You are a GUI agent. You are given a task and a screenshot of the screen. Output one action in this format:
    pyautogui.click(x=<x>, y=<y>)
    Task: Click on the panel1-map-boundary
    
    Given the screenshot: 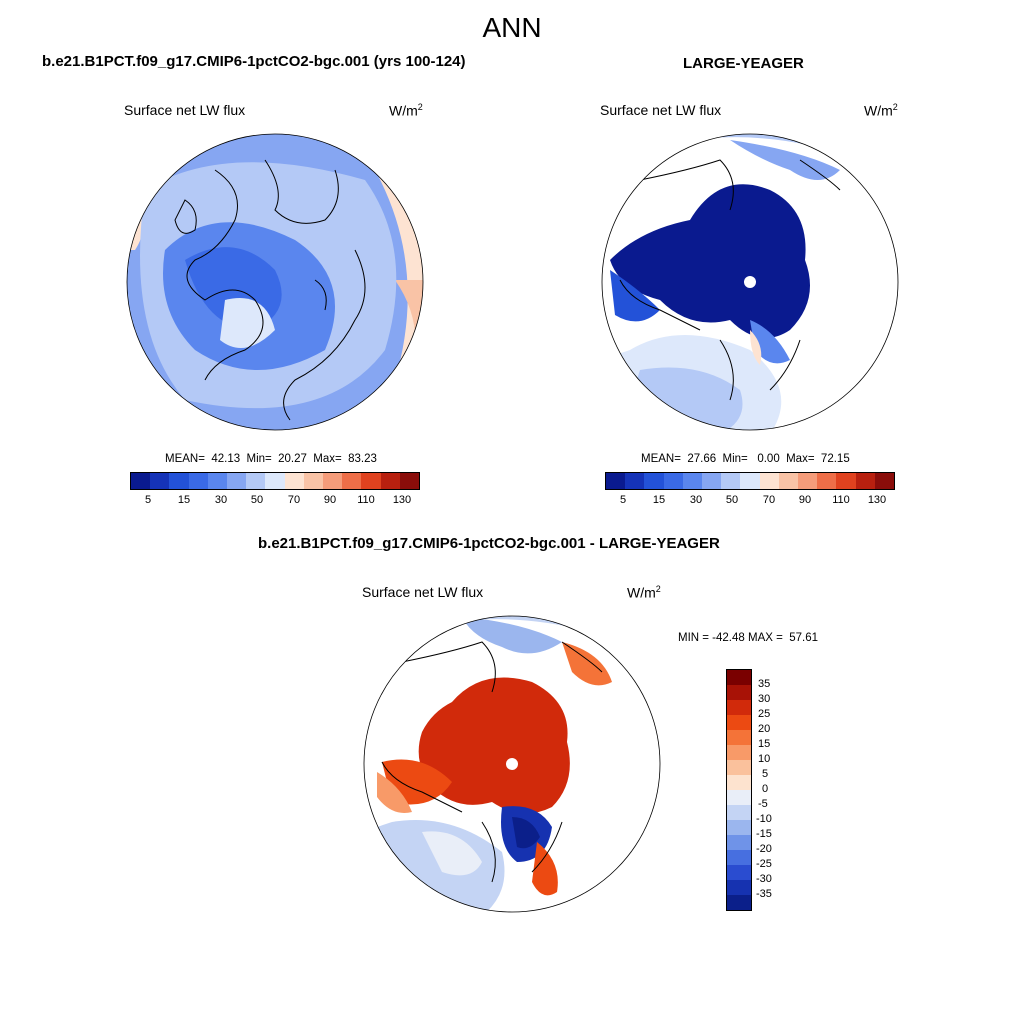 What is the action you would take?
    pyautogui.click(x=275, y=282)
    